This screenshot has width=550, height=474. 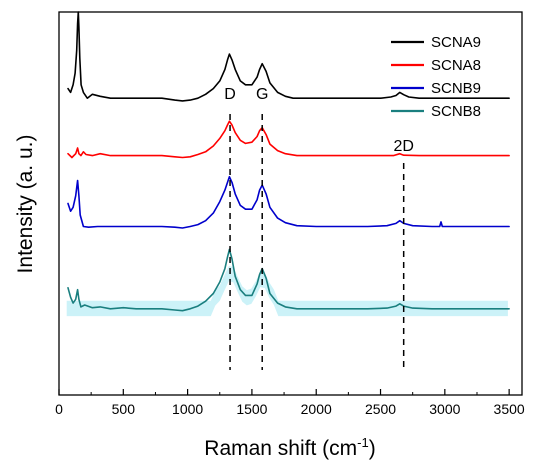 What do you see at coordinates (280, 448) in the screenshot?
I see `x-axis-label-main: Raman shift (cm` at bounding box center [280, 448].